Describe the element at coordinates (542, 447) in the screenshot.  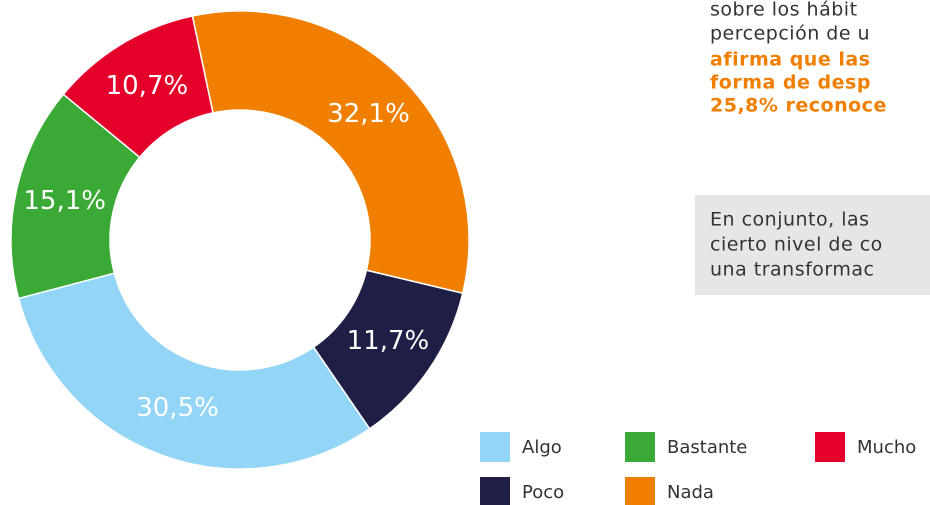
I see `legend-label: Algo` at that location.